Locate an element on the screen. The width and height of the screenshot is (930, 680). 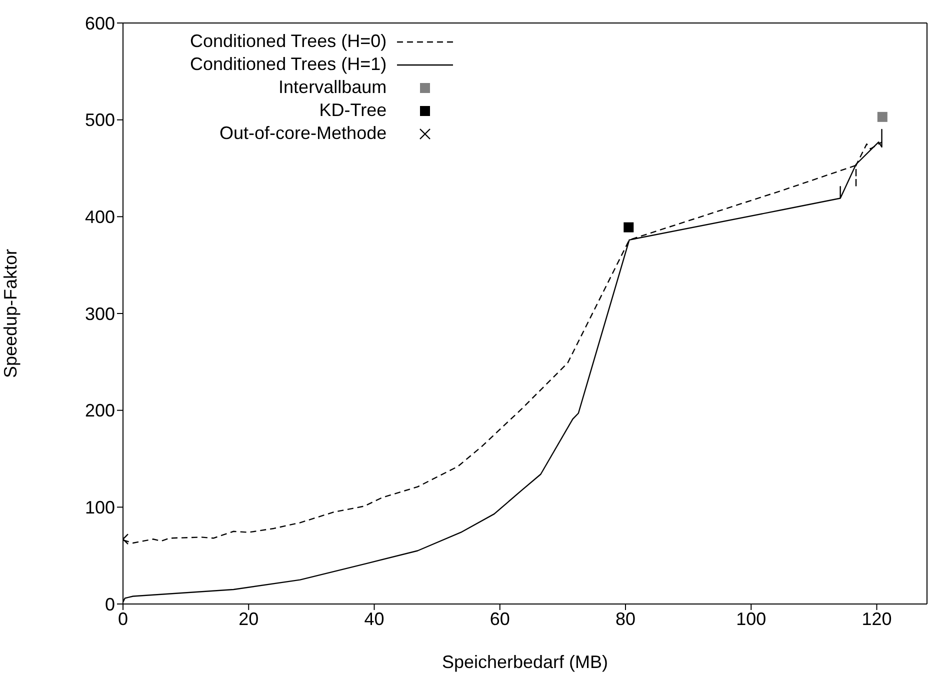
legend-label: Conditioned Trees (H=1) is located at coordinates (288, 64).